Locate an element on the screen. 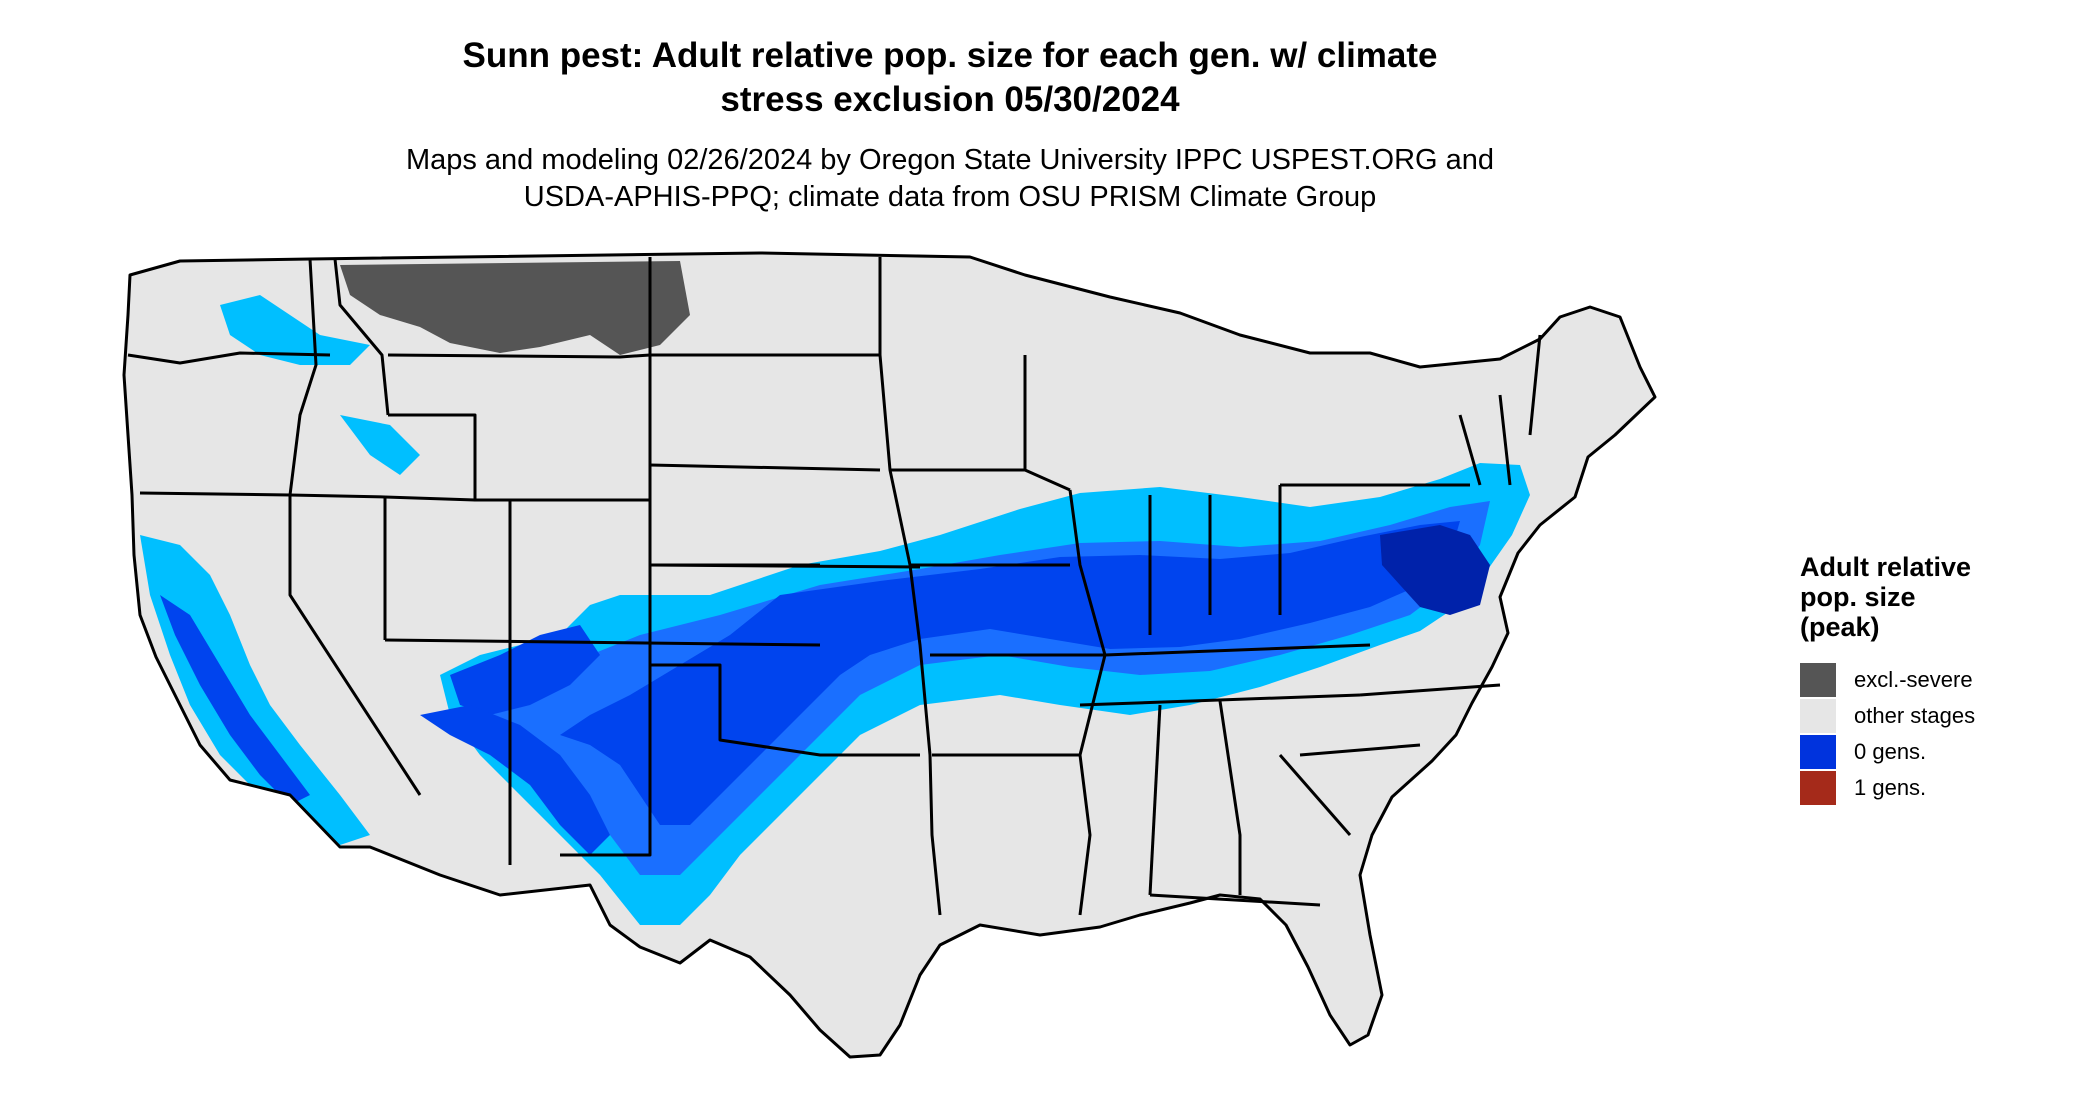 This screenshot has height=1116, width=2100. border-ca-nv is located at coordinates (355, 645).